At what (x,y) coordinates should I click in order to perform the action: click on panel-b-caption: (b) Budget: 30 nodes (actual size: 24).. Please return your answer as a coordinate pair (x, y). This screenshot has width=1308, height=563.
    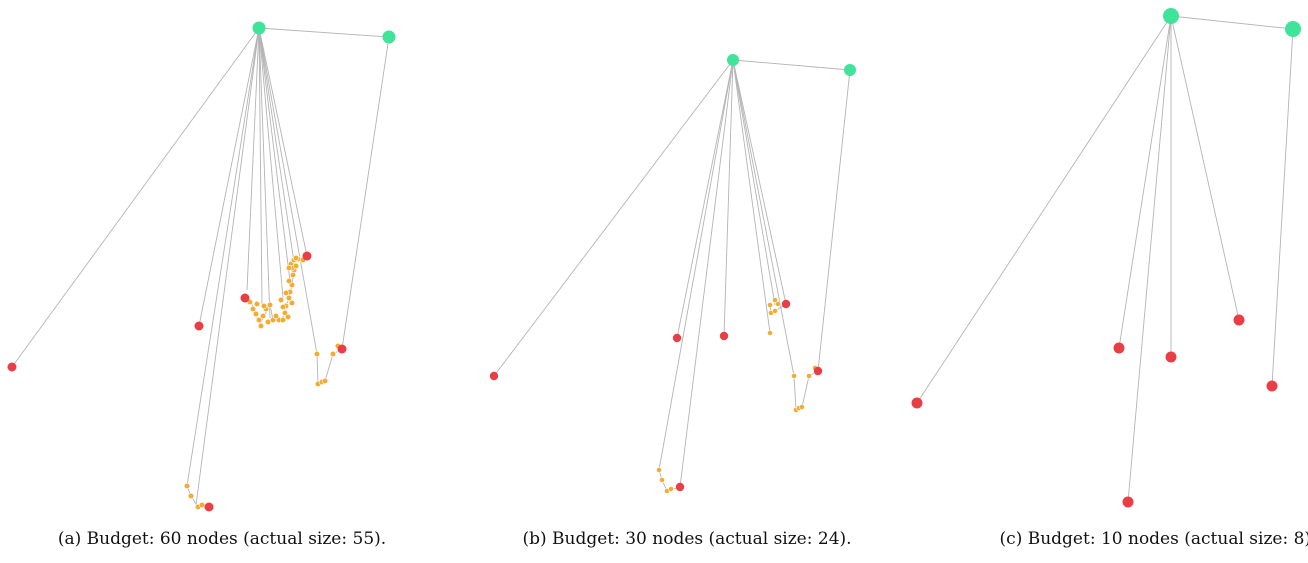
    Looking at the image, I should click on (687, 539).